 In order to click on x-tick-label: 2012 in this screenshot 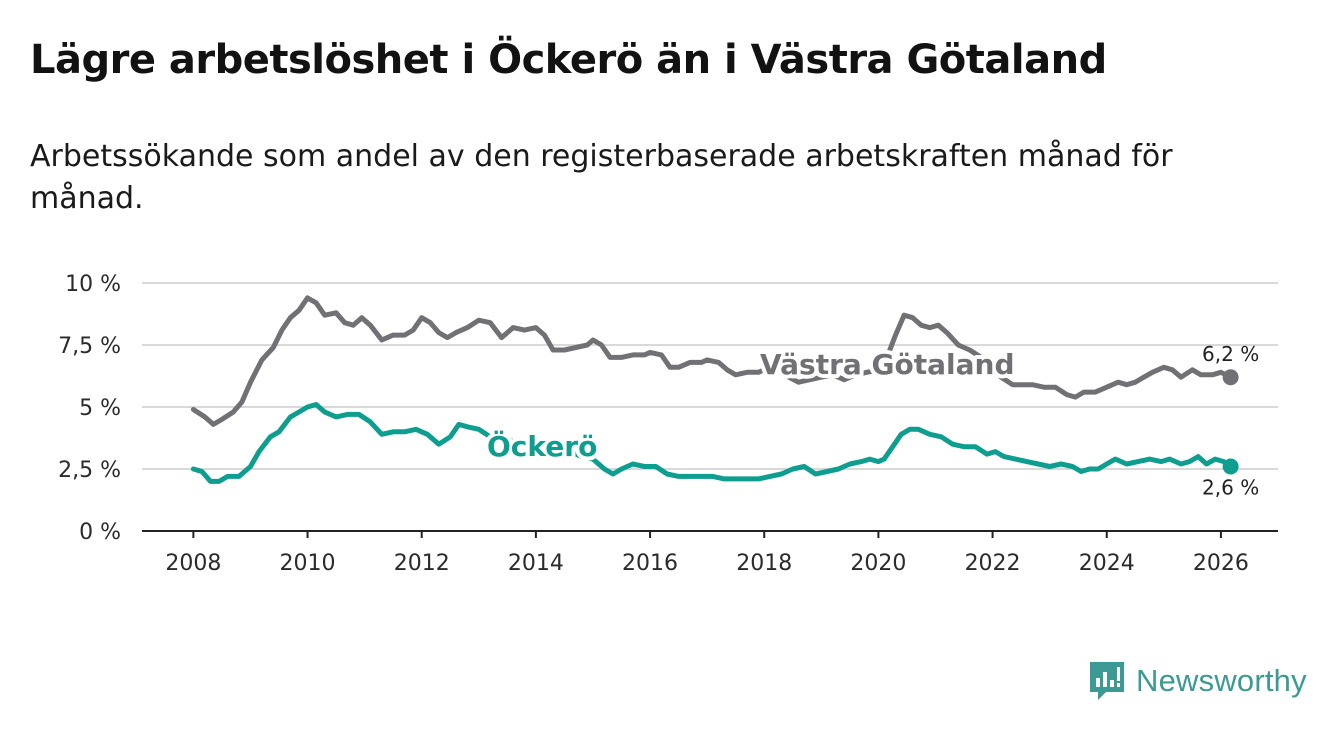, I will do `click(422, 563)`.